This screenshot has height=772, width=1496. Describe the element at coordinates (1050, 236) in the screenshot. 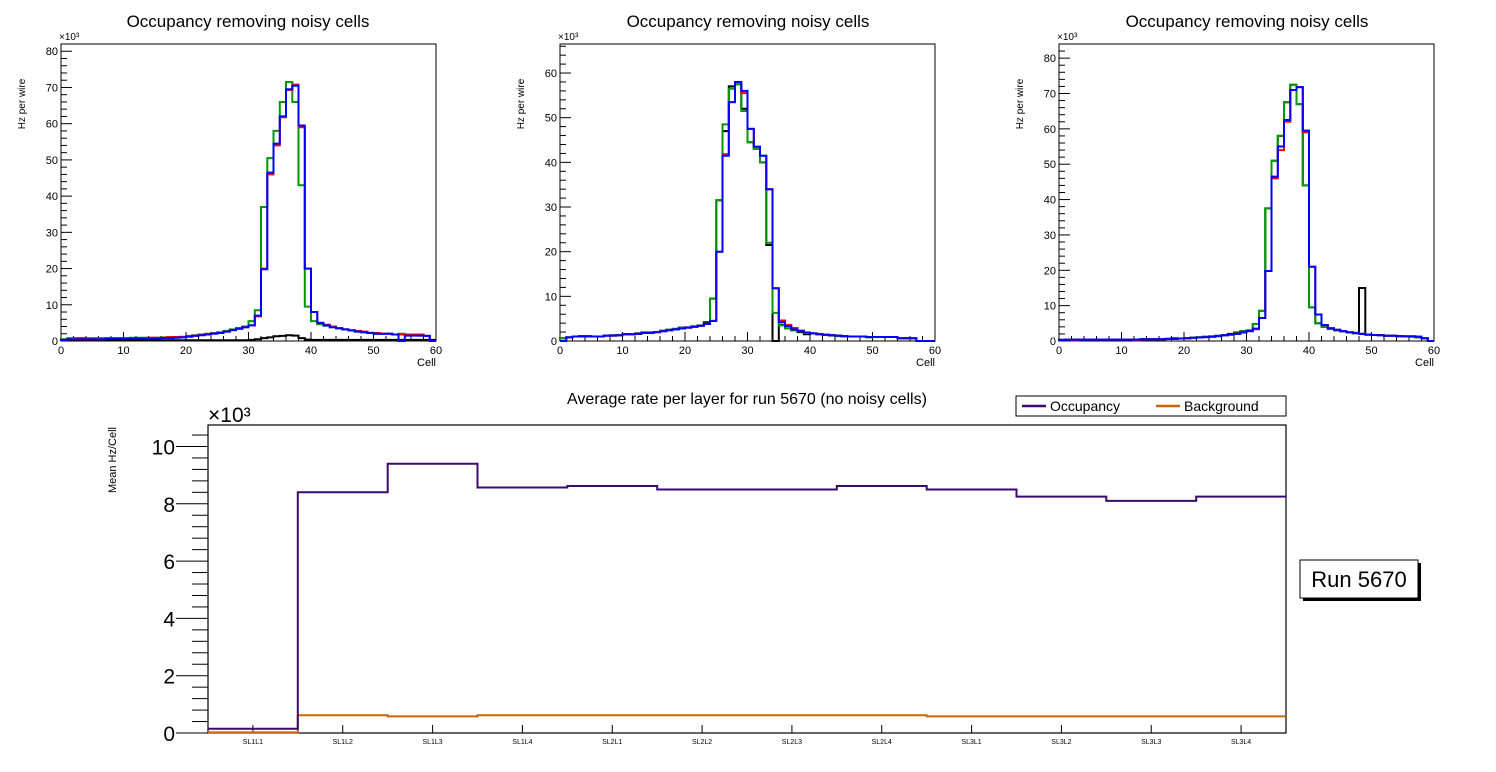

I see `y-tick-label: 30` at that location.